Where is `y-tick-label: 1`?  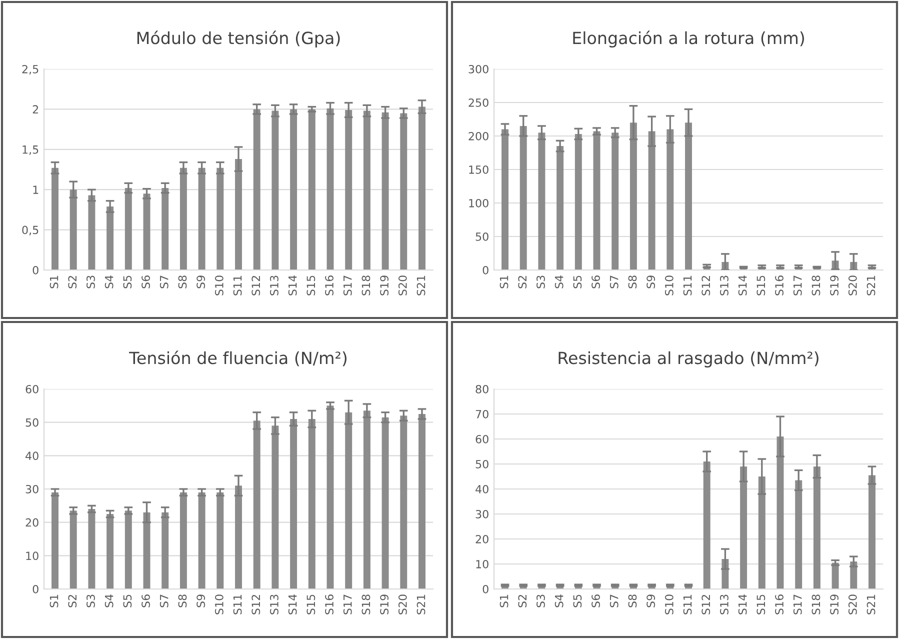
y-tick-label: 1 is located at coordinates (35, 190).